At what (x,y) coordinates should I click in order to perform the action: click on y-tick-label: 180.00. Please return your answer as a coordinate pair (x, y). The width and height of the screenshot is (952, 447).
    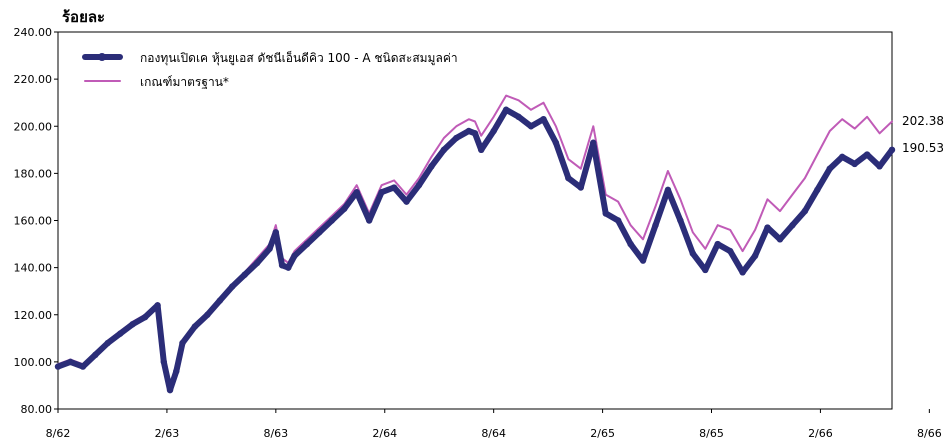
    Looking at the image, I should click on (33, 173).